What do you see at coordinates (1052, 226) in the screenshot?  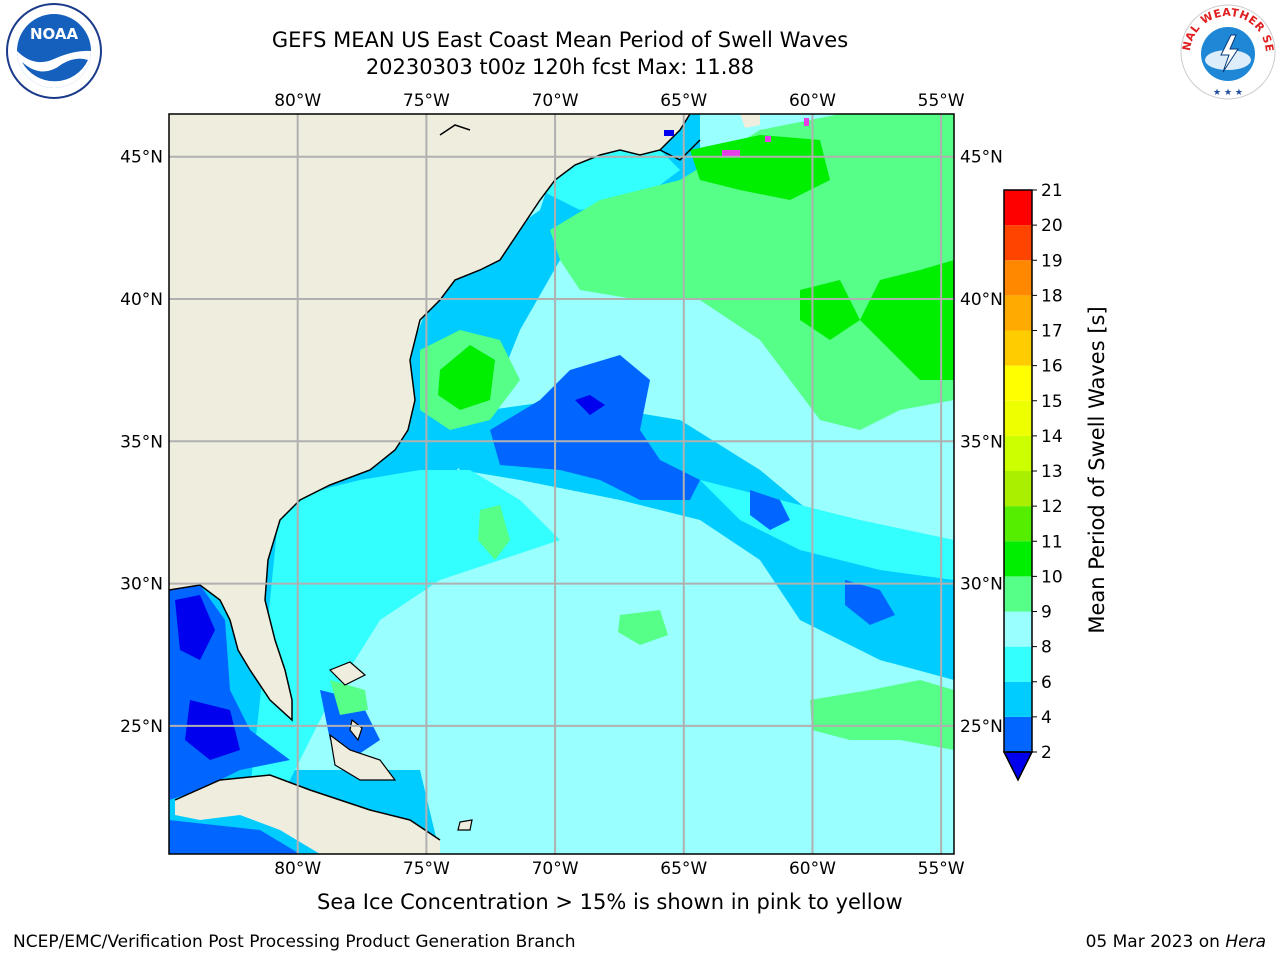 I see `colorbar-tick-label: 20` at bounding box center [1052, 226].